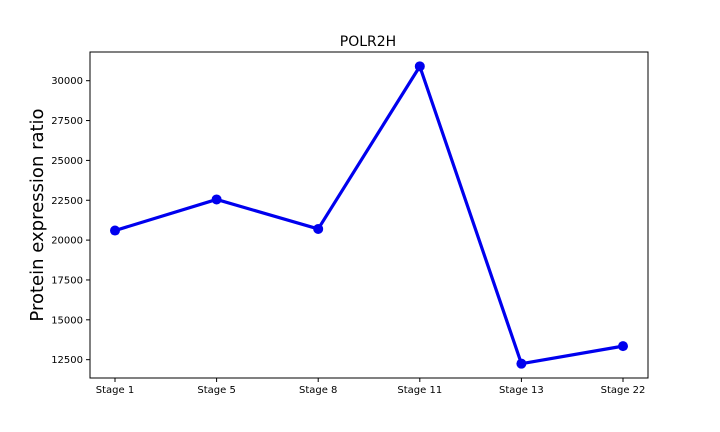  I want to click on y-axis: 12500 15000 17500 20000 22500 25000 27500 30000, so click(70, 221).